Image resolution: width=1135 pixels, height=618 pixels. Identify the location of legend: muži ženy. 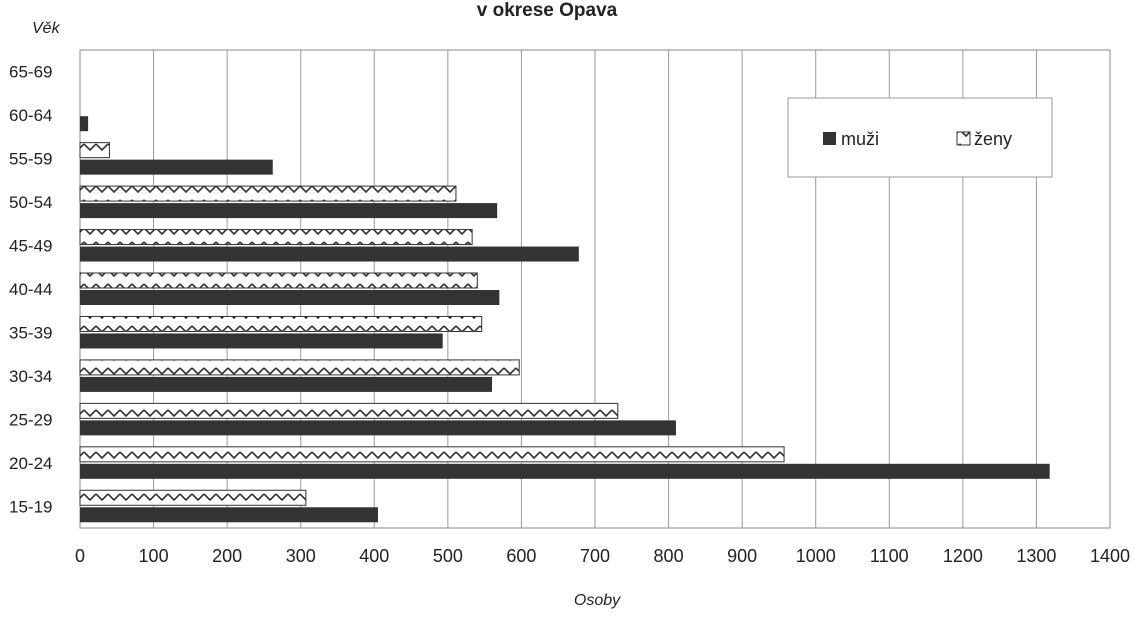
(920, 137).